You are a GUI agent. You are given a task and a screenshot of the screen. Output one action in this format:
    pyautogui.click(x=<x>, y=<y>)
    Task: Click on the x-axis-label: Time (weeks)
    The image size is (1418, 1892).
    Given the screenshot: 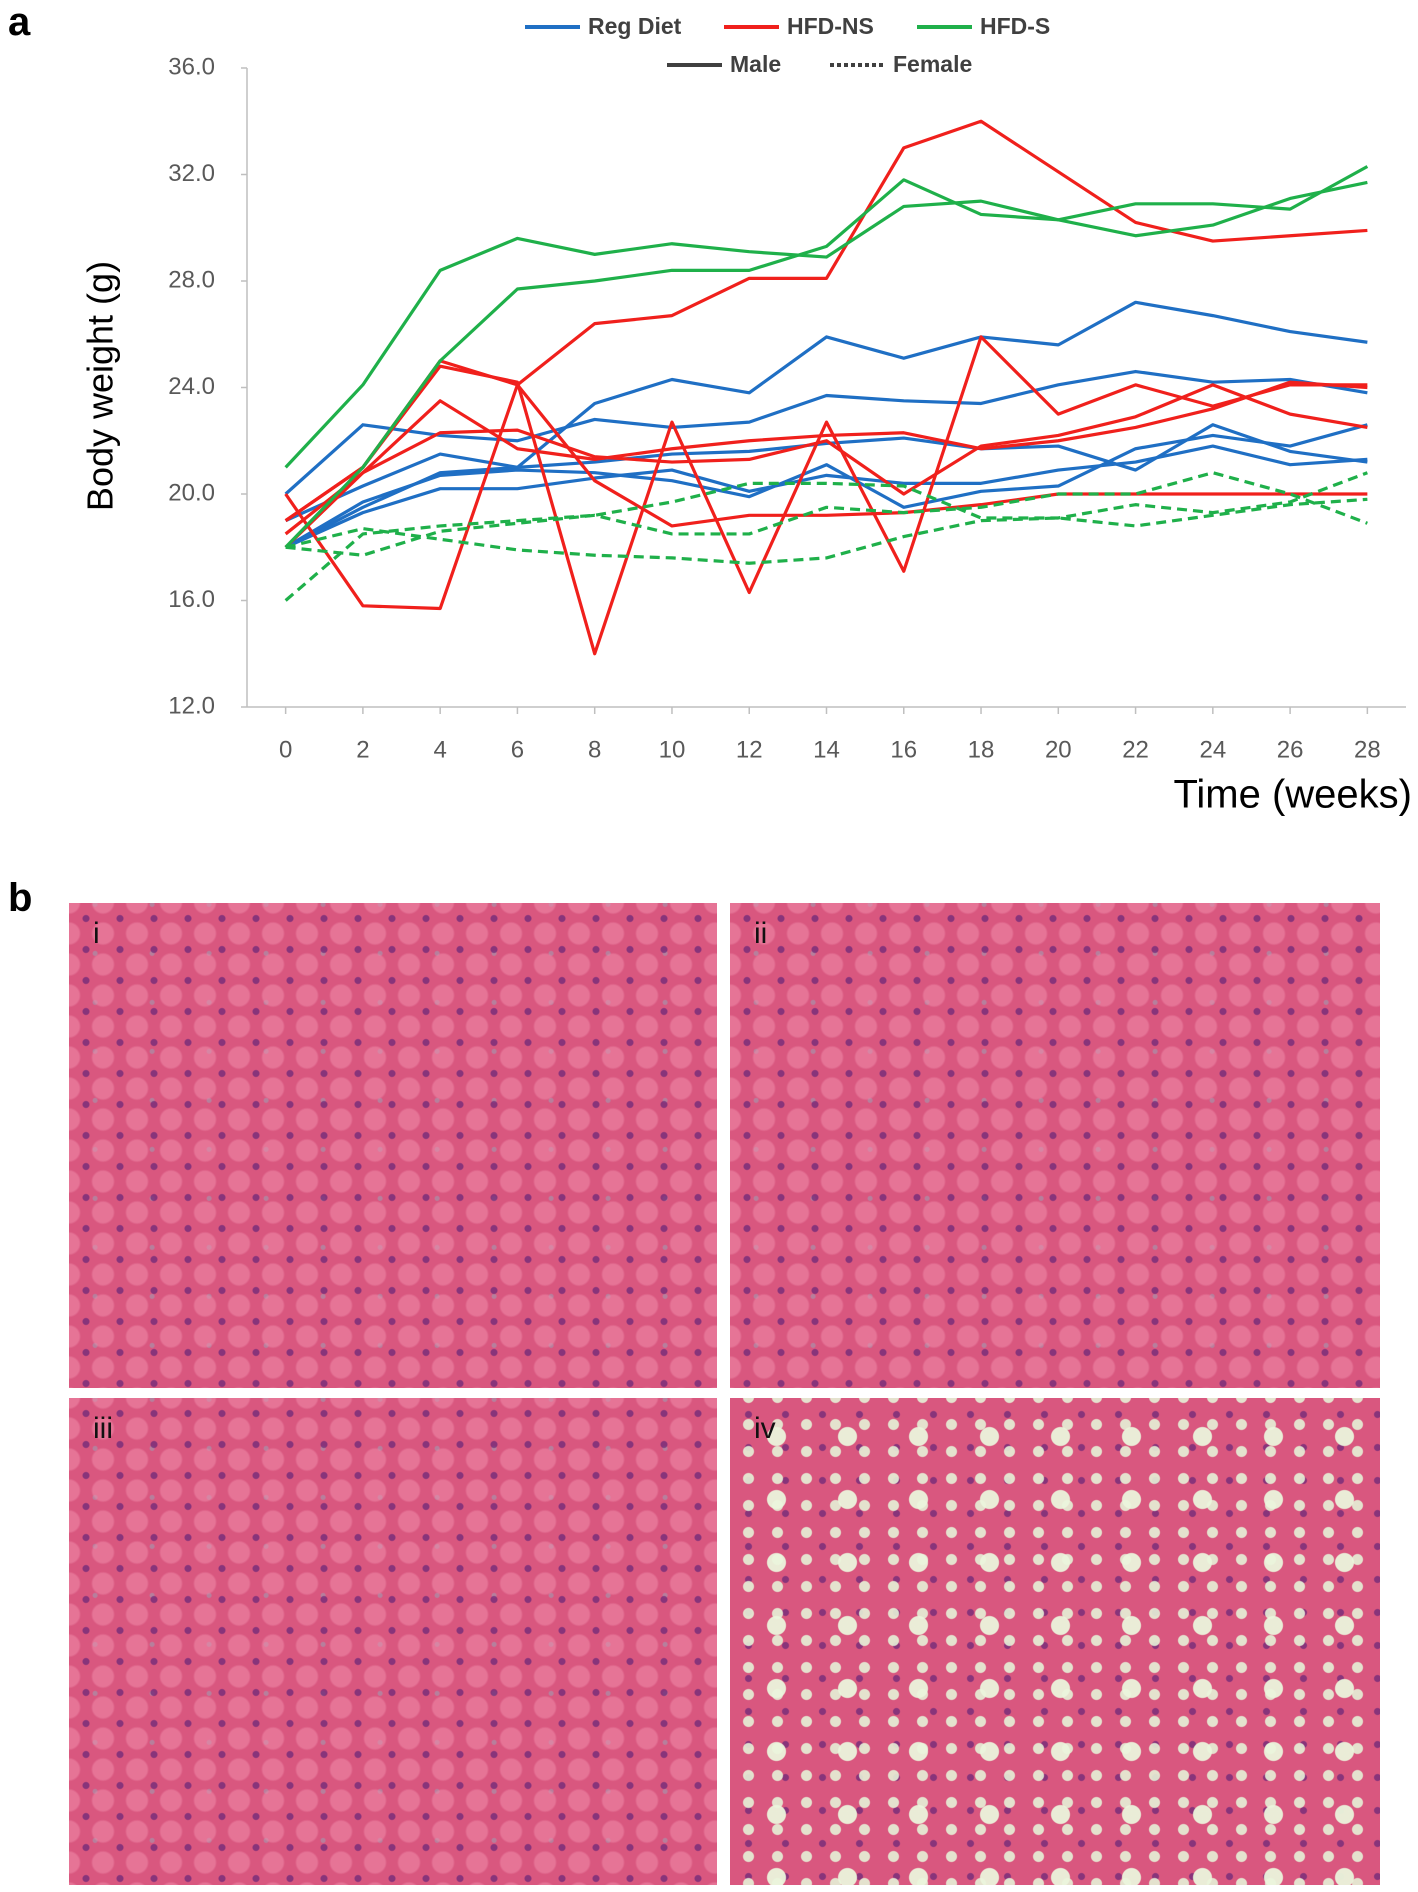 What is the action you would take?
    pyautogui.click(x=1292, y=795)
    